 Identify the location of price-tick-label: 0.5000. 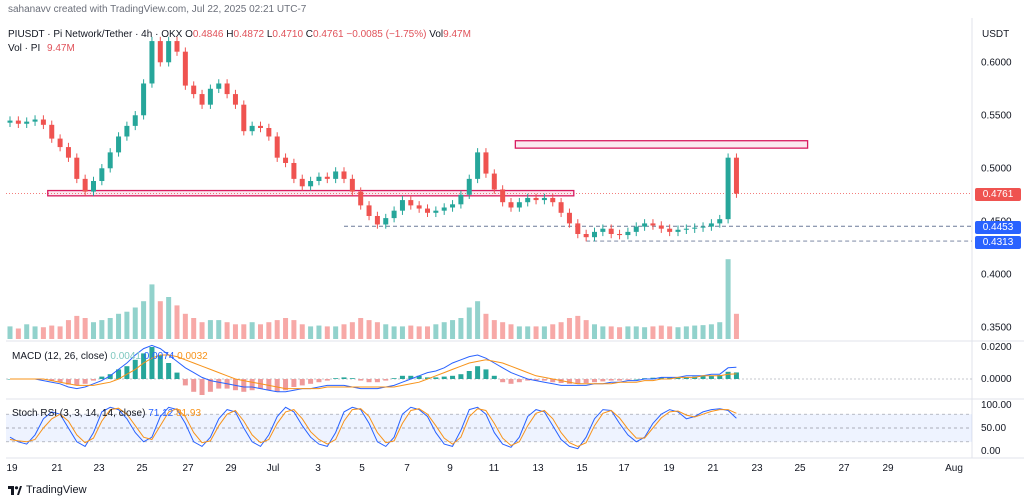
(996, 168).